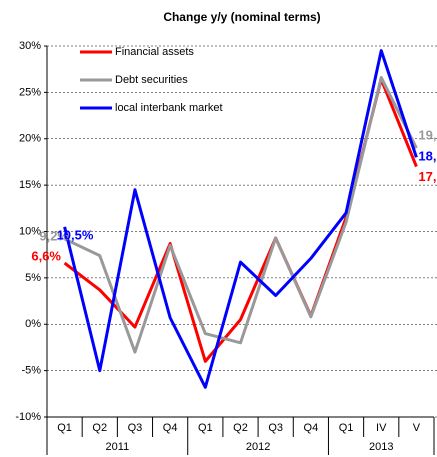 The height and width of the screenshot is (457, 437). I want to click on value-label: 10,5%, so click(75, 234).